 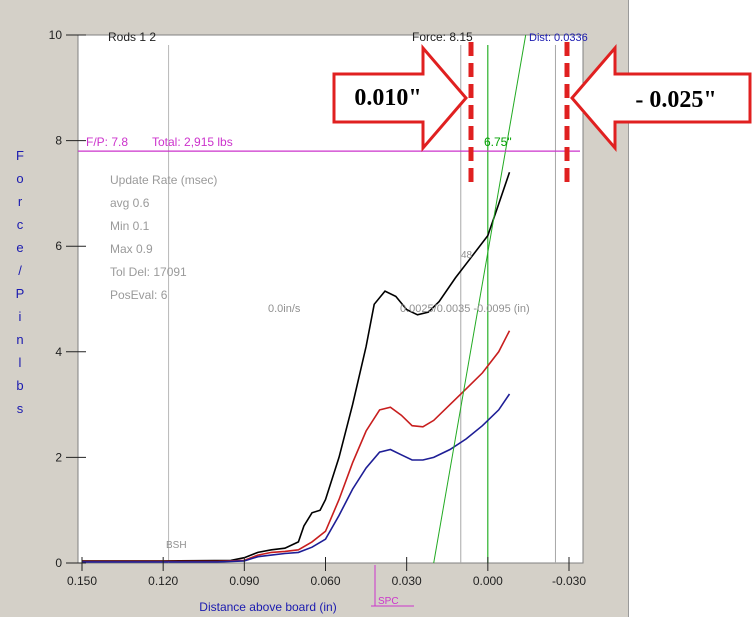 What do you see at coordinates (58, 246) in the screenshot?
I see `y-tick-label-3: 6` at bounding box center [58, 246].